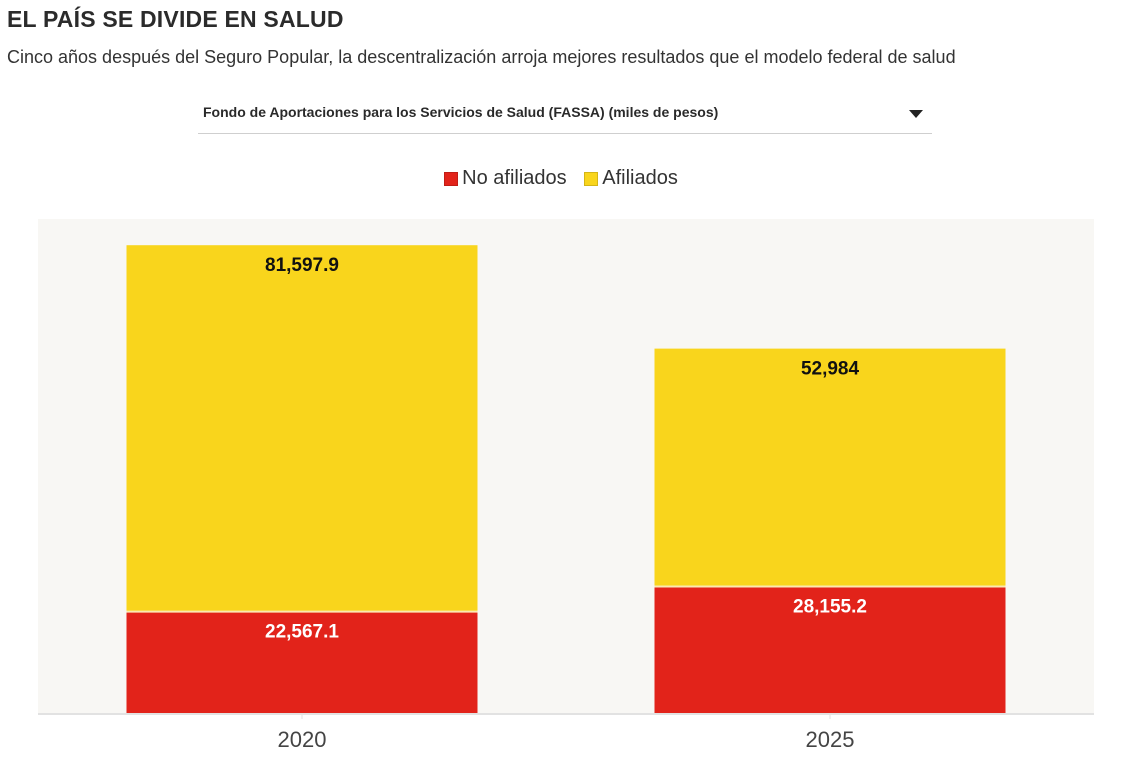 The height and width of the screenshot is (771, 1122). I want to click on legend-label-afiliados: Afiliados, so click(640, 178).